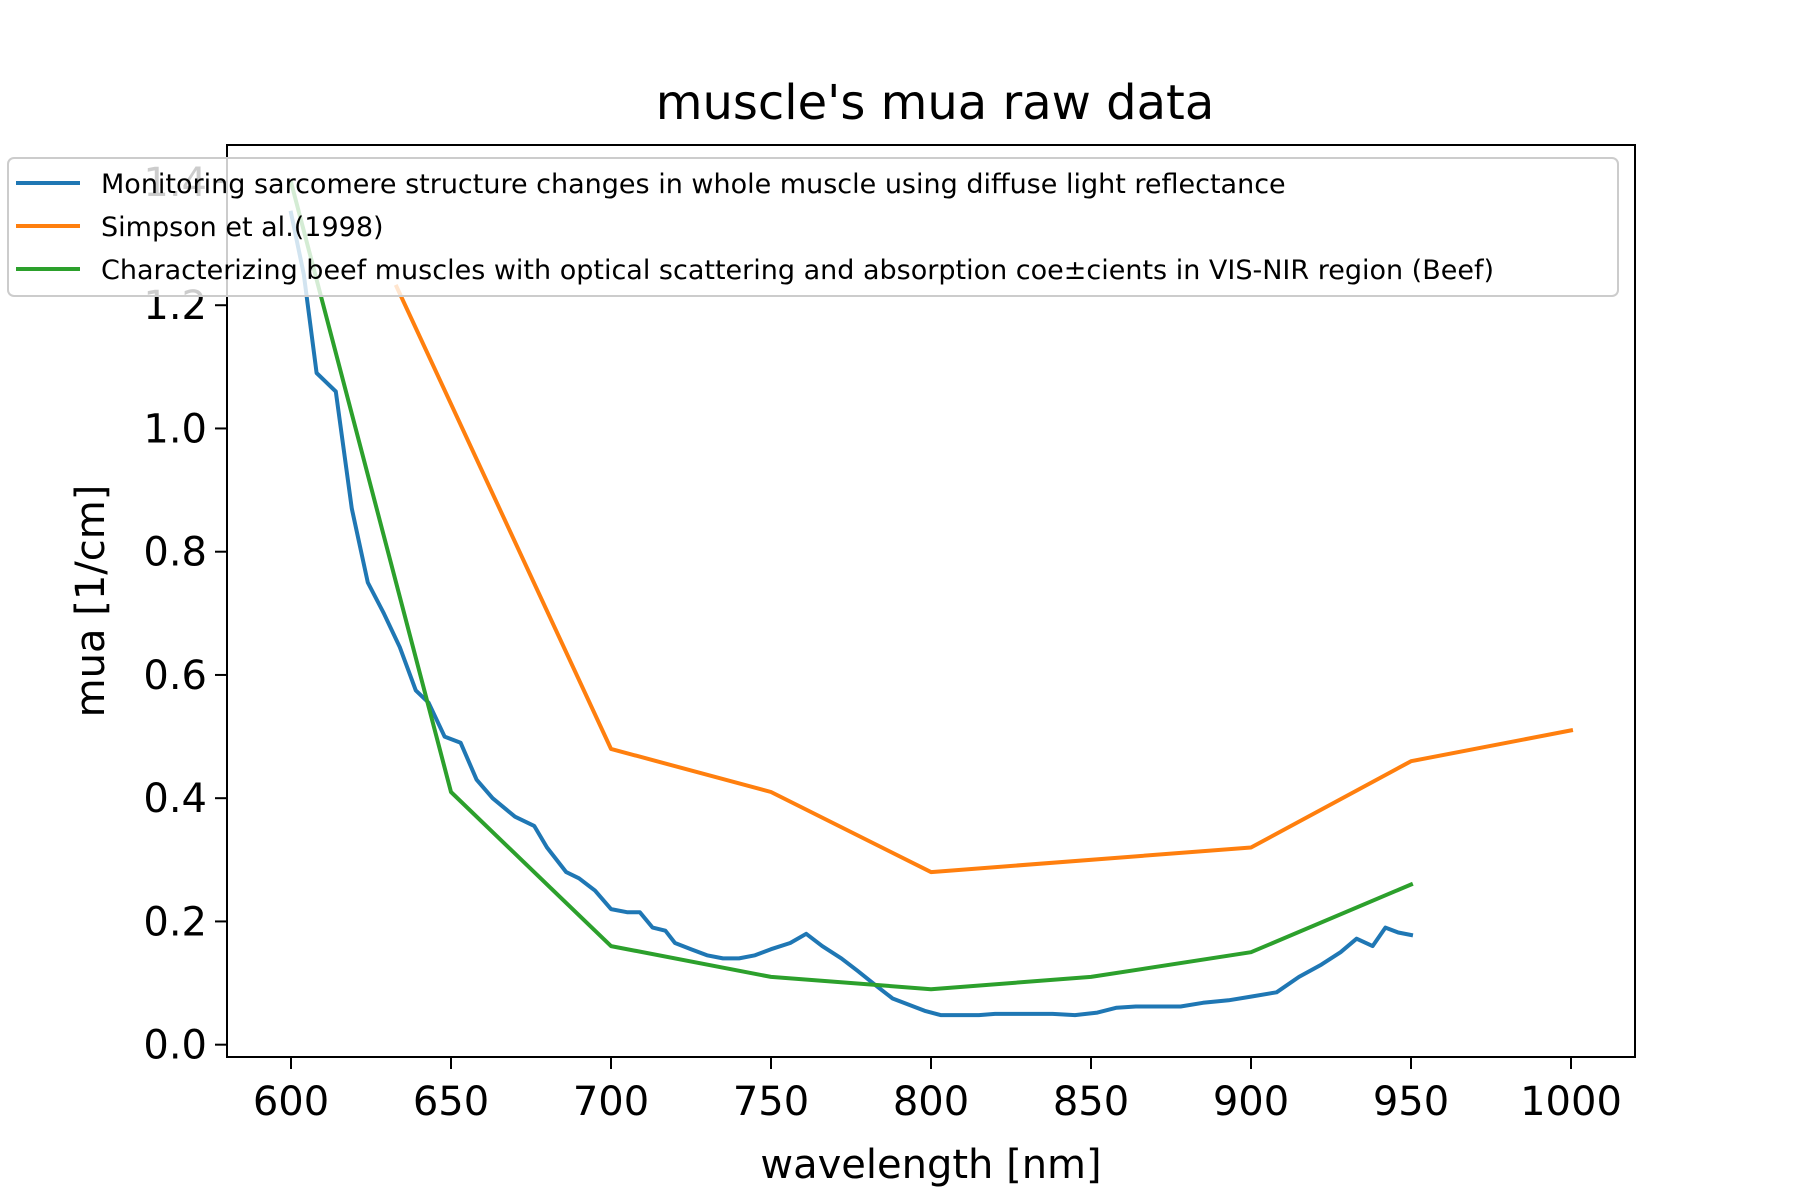 The image size is (1800, 1200). I want to click on x-tick-label: 900, so click(1251, 1102).